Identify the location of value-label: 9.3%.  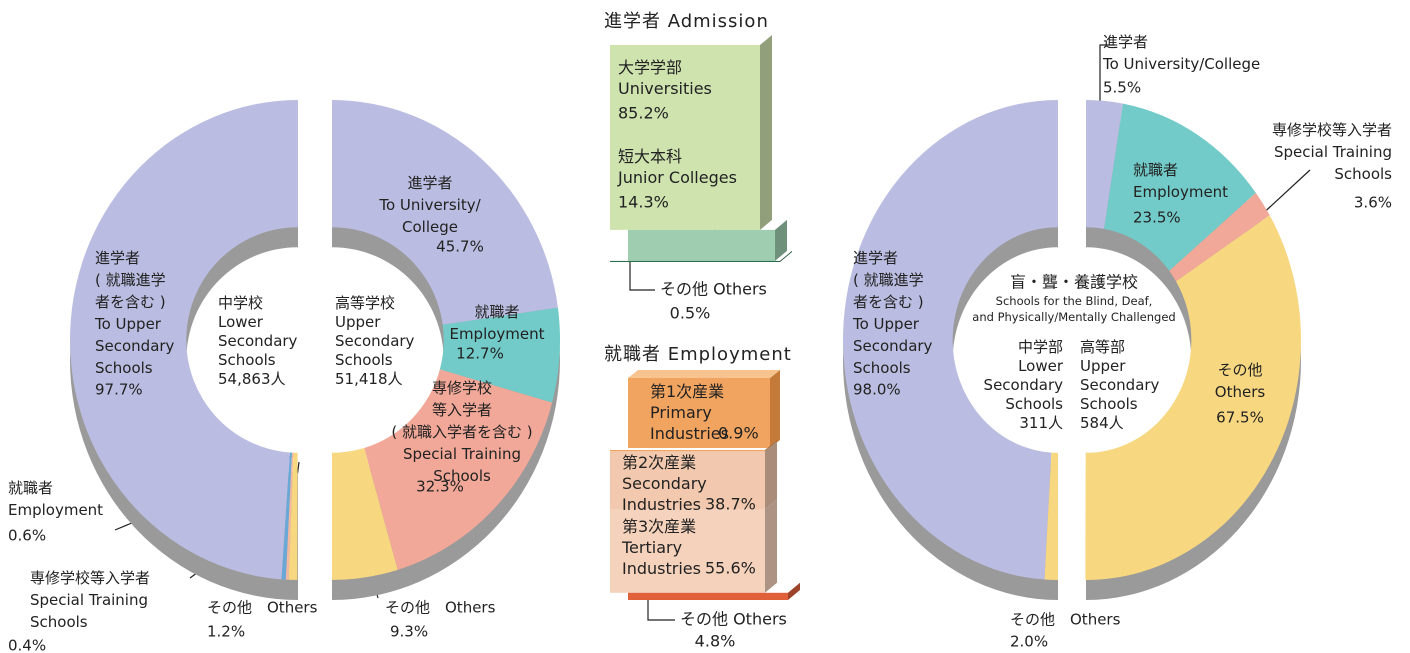
(409, 632).